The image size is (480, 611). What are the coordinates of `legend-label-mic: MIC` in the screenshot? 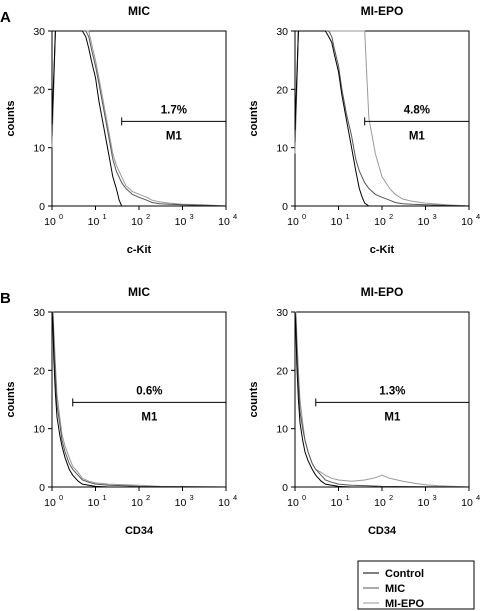 It's located at (395, 589).